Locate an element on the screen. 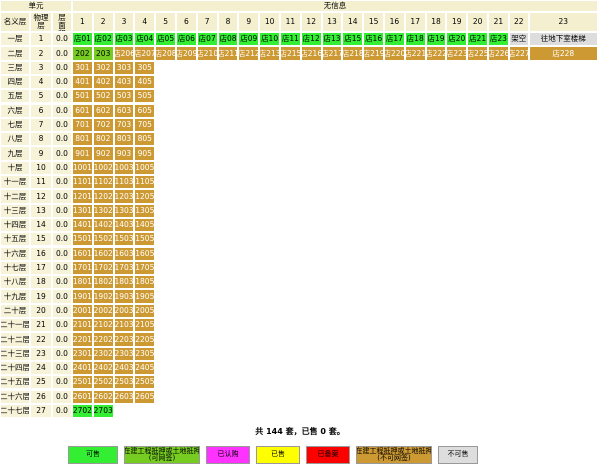 The image size is (600, 475). row-name: 五层 is located at coordinates (15, 96).